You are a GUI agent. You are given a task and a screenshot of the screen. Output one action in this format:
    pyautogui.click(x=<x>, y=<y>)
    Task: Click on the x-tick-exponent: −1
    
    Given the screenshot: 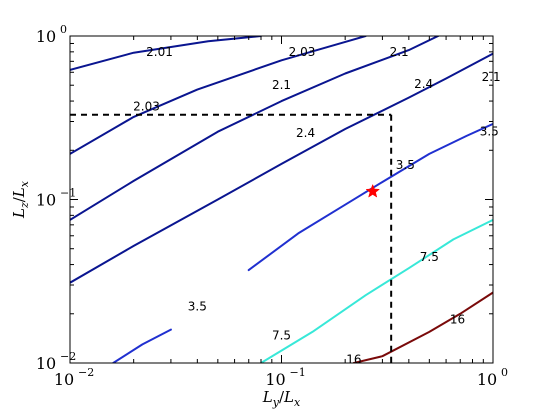 What is the action you would take?
    pyautogui.click(x=298, y=372)
    